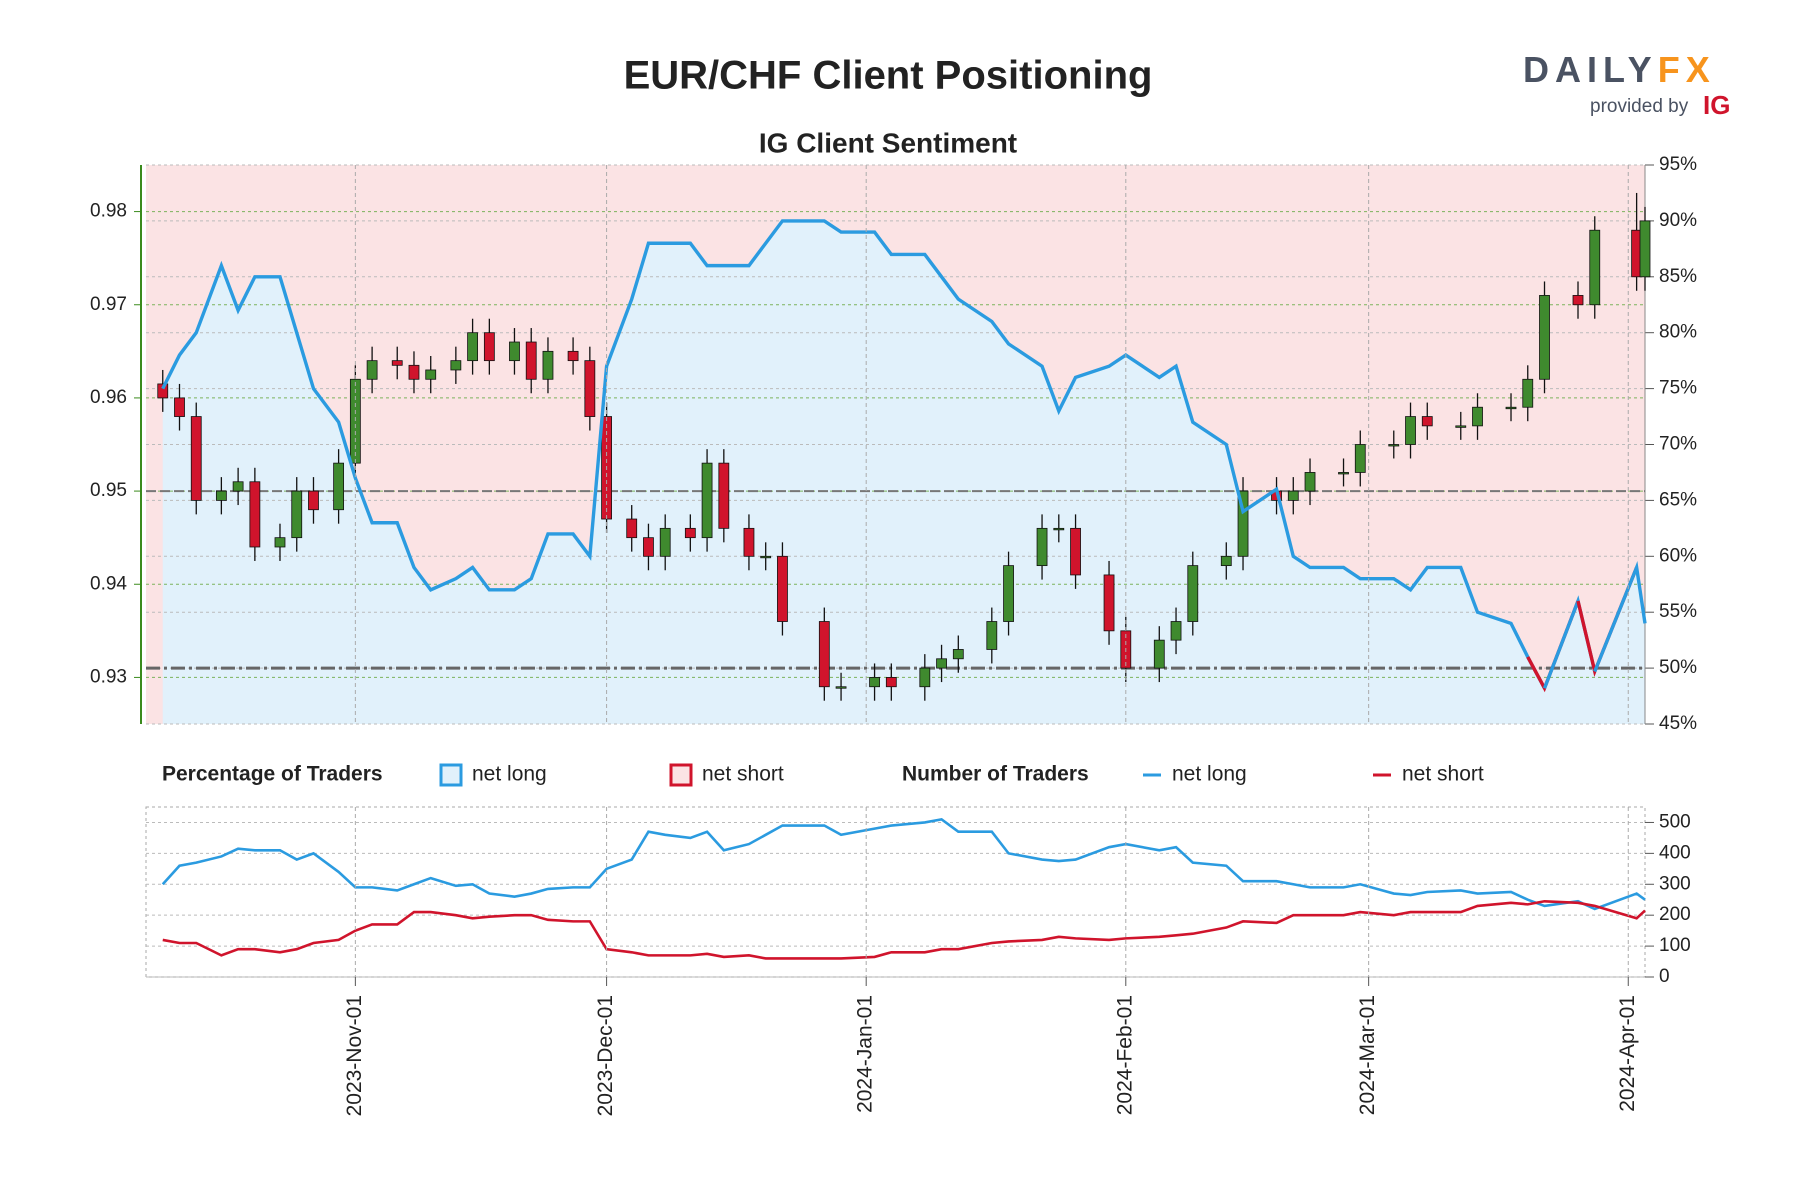 The width and height of the screenshot is (1800, 1200). Describe the element at coordinates (108, 676) in the screenshot. I see `y-tick-label: 0.93` at that location.